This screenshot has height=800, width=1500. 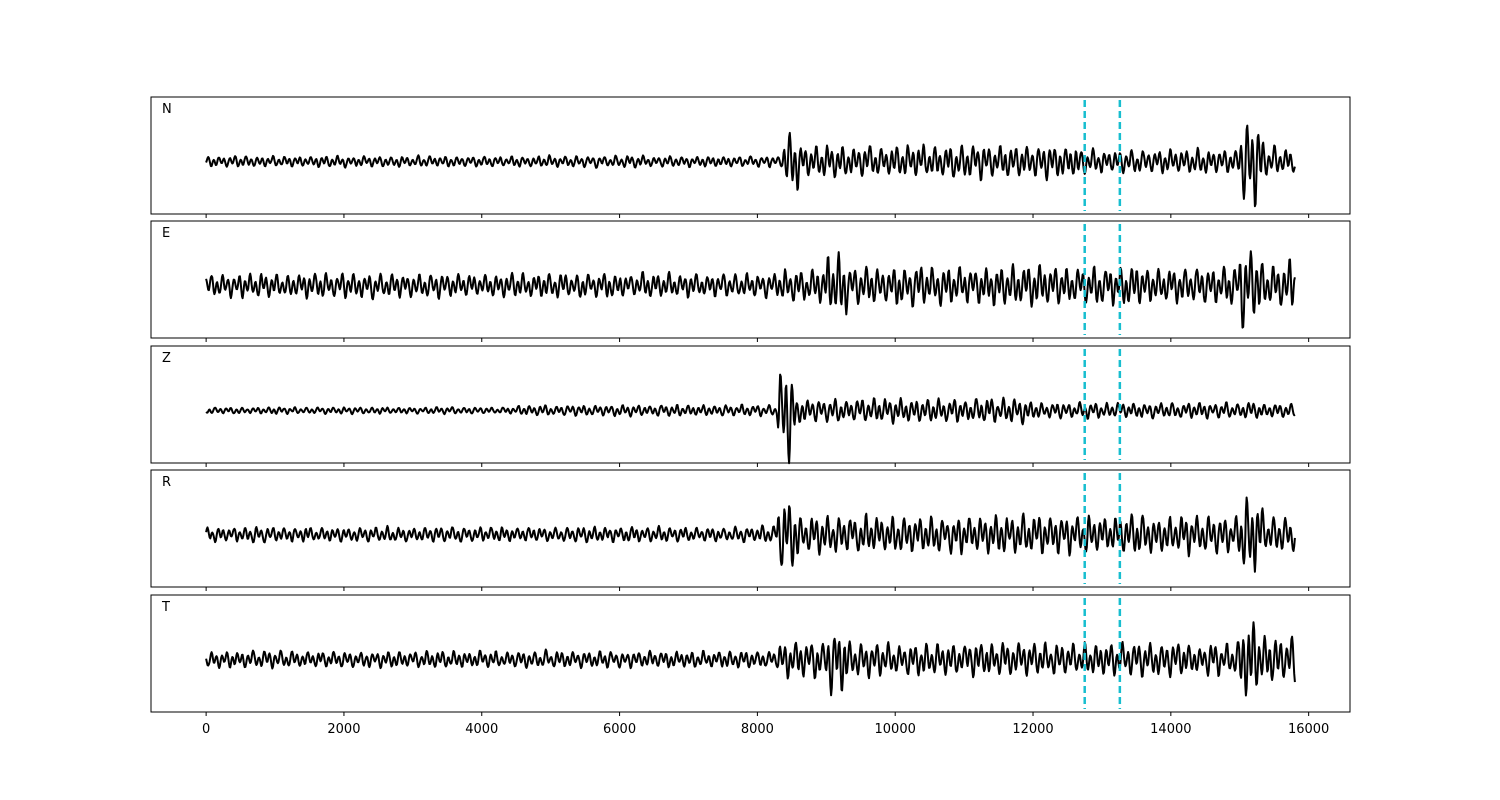 I want to click on x-axis: 0 2000 4000 6000 8000 10000 12000 14000 16000, so click(x=765, y=729).